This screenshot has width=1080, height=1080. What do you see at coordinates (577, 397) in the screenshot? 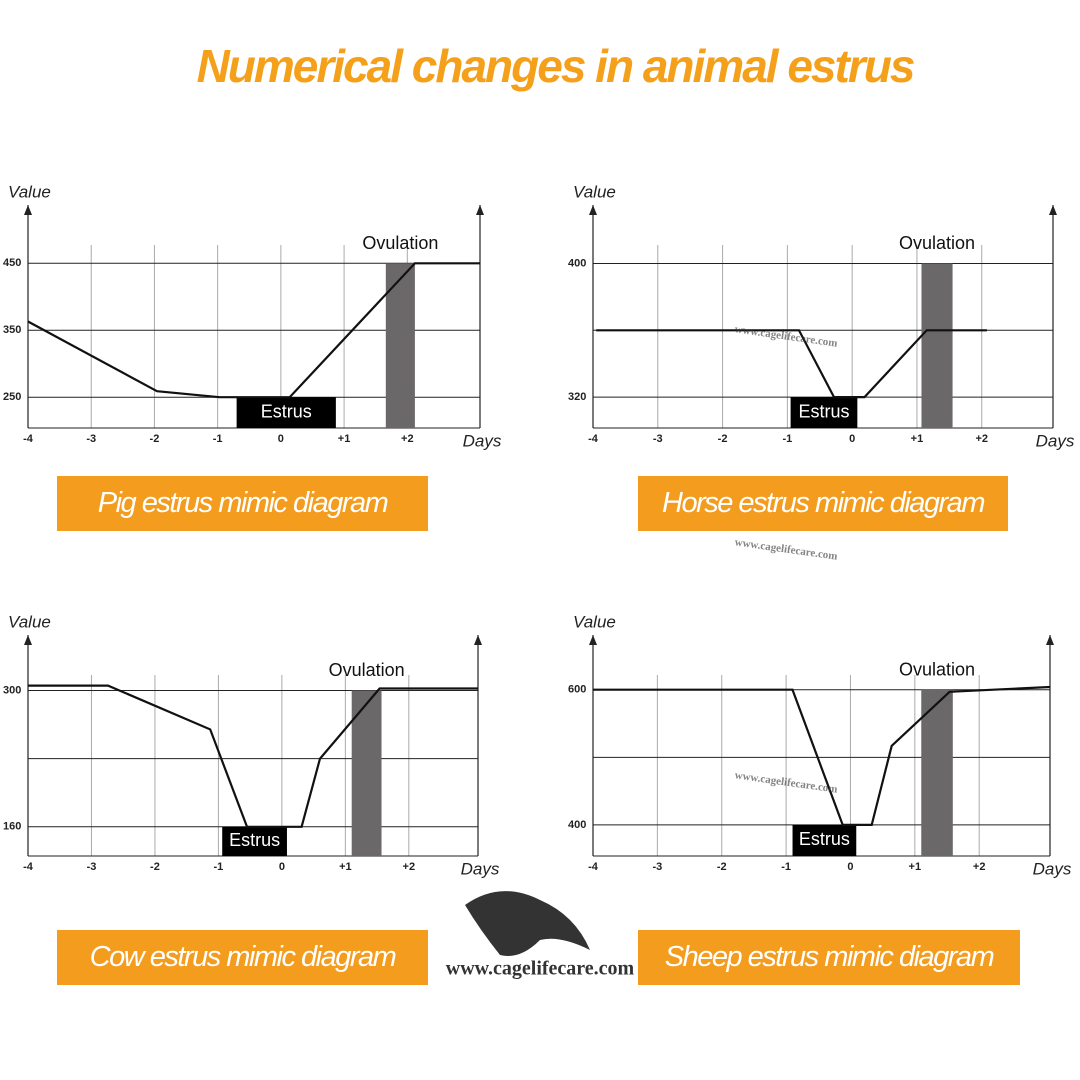
I see `y-tick-label: 320` at bounding box center [577, 397].